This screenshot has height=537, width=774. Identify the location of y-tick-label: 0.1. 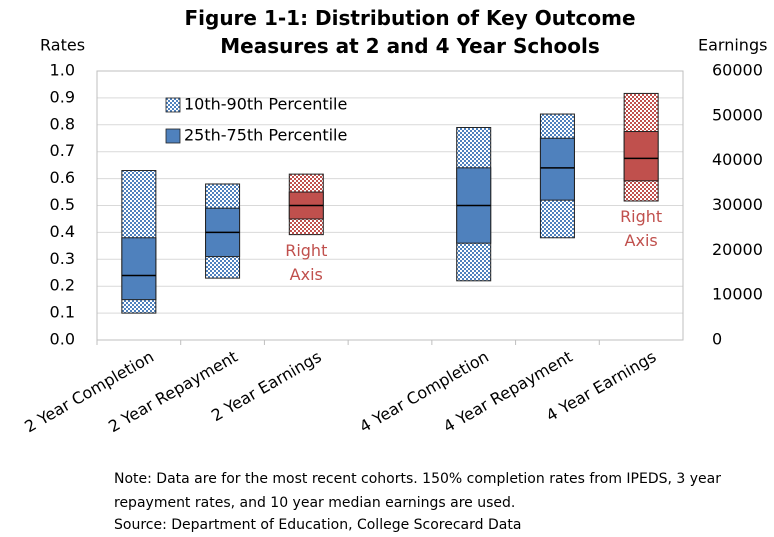
(62, 312).